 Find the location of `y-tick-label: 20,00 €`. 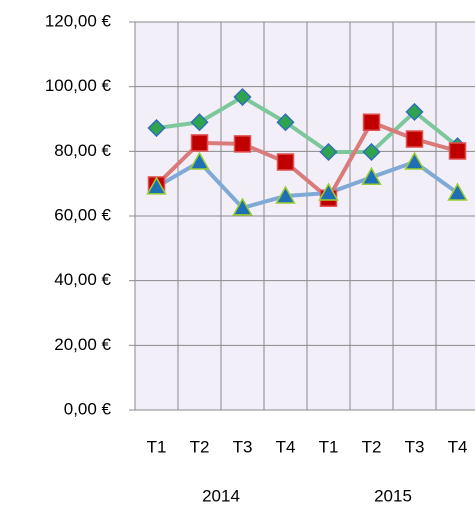

y-tick-label: 20,00 € is located at coordinates (82, 344).